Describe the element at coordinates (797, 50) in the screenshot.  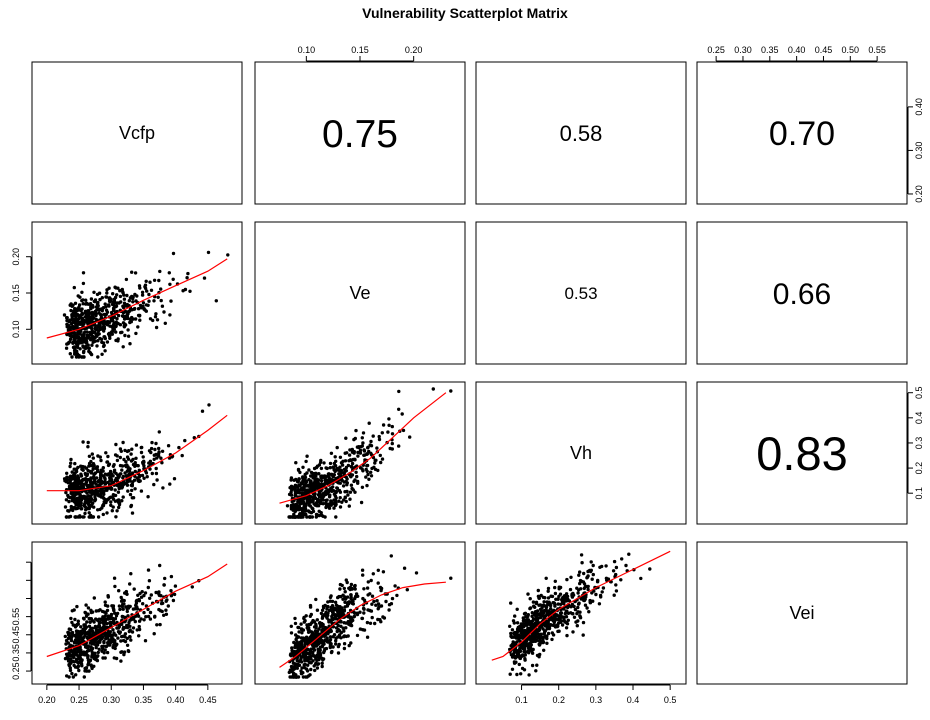
I see `tick-label-top-vei: 0.40` at that location.